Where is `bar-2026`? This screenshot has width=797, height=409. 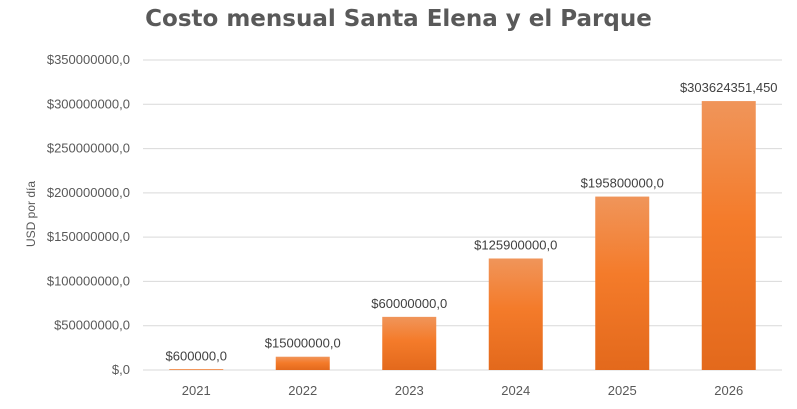
bar-2026 is located at coordinates (728, 236).